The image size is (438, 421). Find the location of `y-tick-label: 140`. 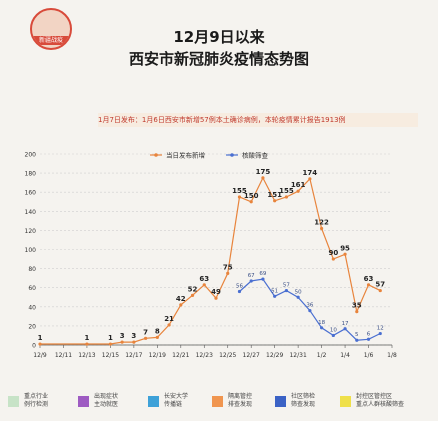

y-tick-label: 140 is located at coordinates (31, 212).